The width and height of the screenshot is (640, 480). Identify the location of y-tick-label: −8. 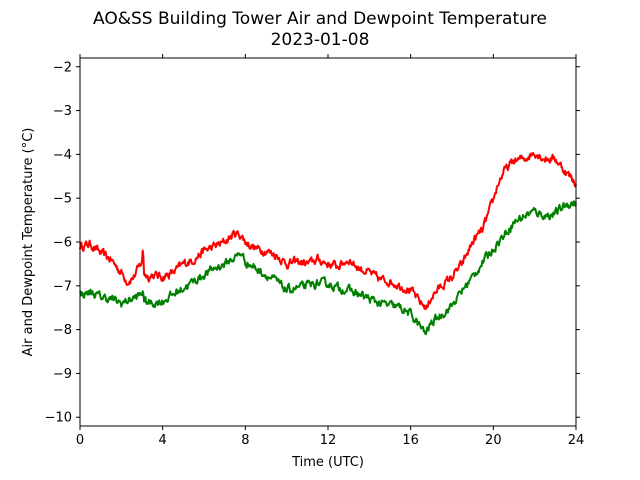
(62, 330).